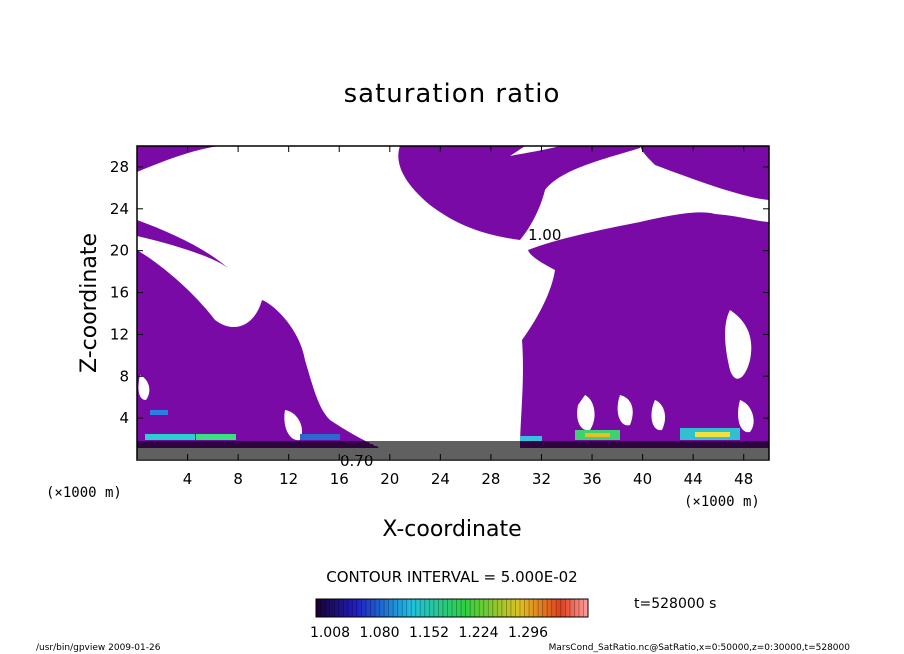 The width and height of the screenshot is (904, 654). I want to click on contour-interval: CONTOUR INTERVAL = 5.000E-02, so click(451, 577).